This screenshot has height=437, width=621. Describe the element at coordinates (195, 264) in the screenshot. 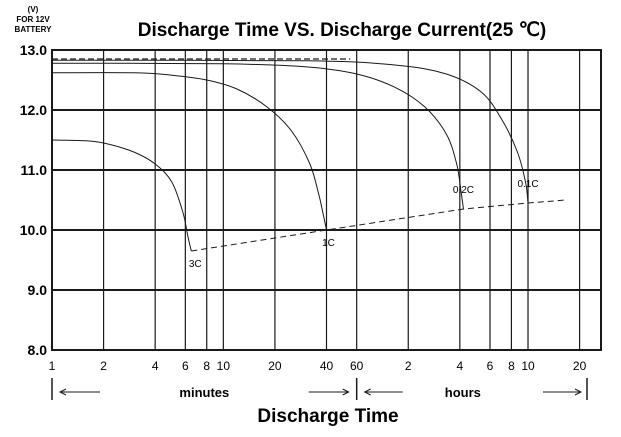

I see `series-label: 3C` at that location.